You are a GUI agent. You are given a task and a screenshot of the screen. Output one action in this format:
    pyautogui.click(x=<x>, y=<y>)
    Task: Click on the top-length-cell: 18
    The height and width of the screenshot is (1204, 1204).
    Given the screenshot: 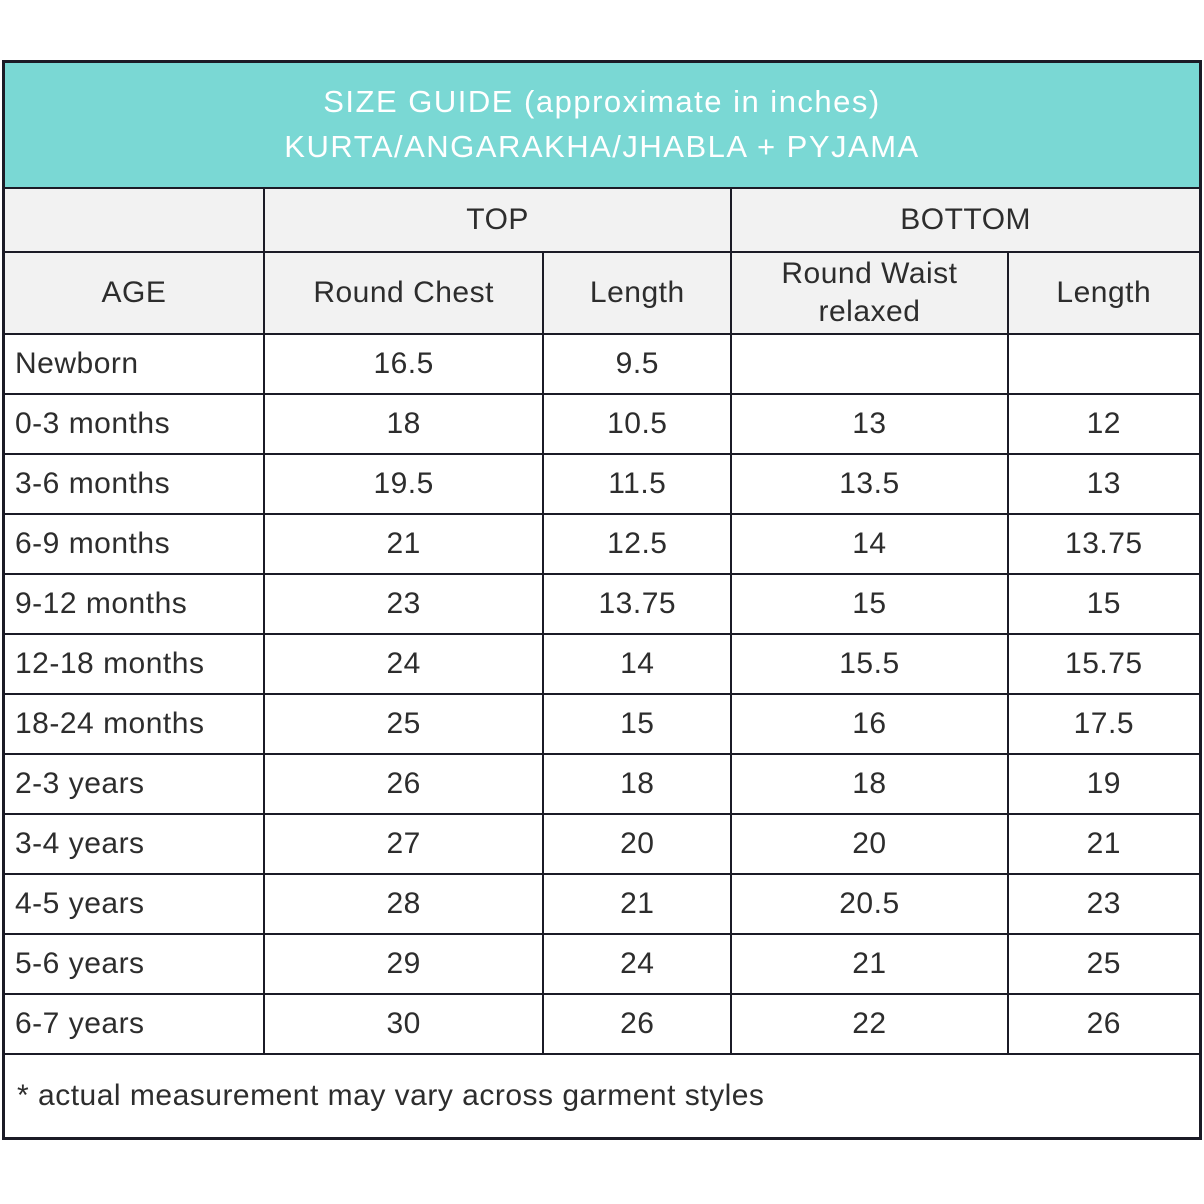 What is the action you would take?
    pyautogui.click(x=637, y=783)
    